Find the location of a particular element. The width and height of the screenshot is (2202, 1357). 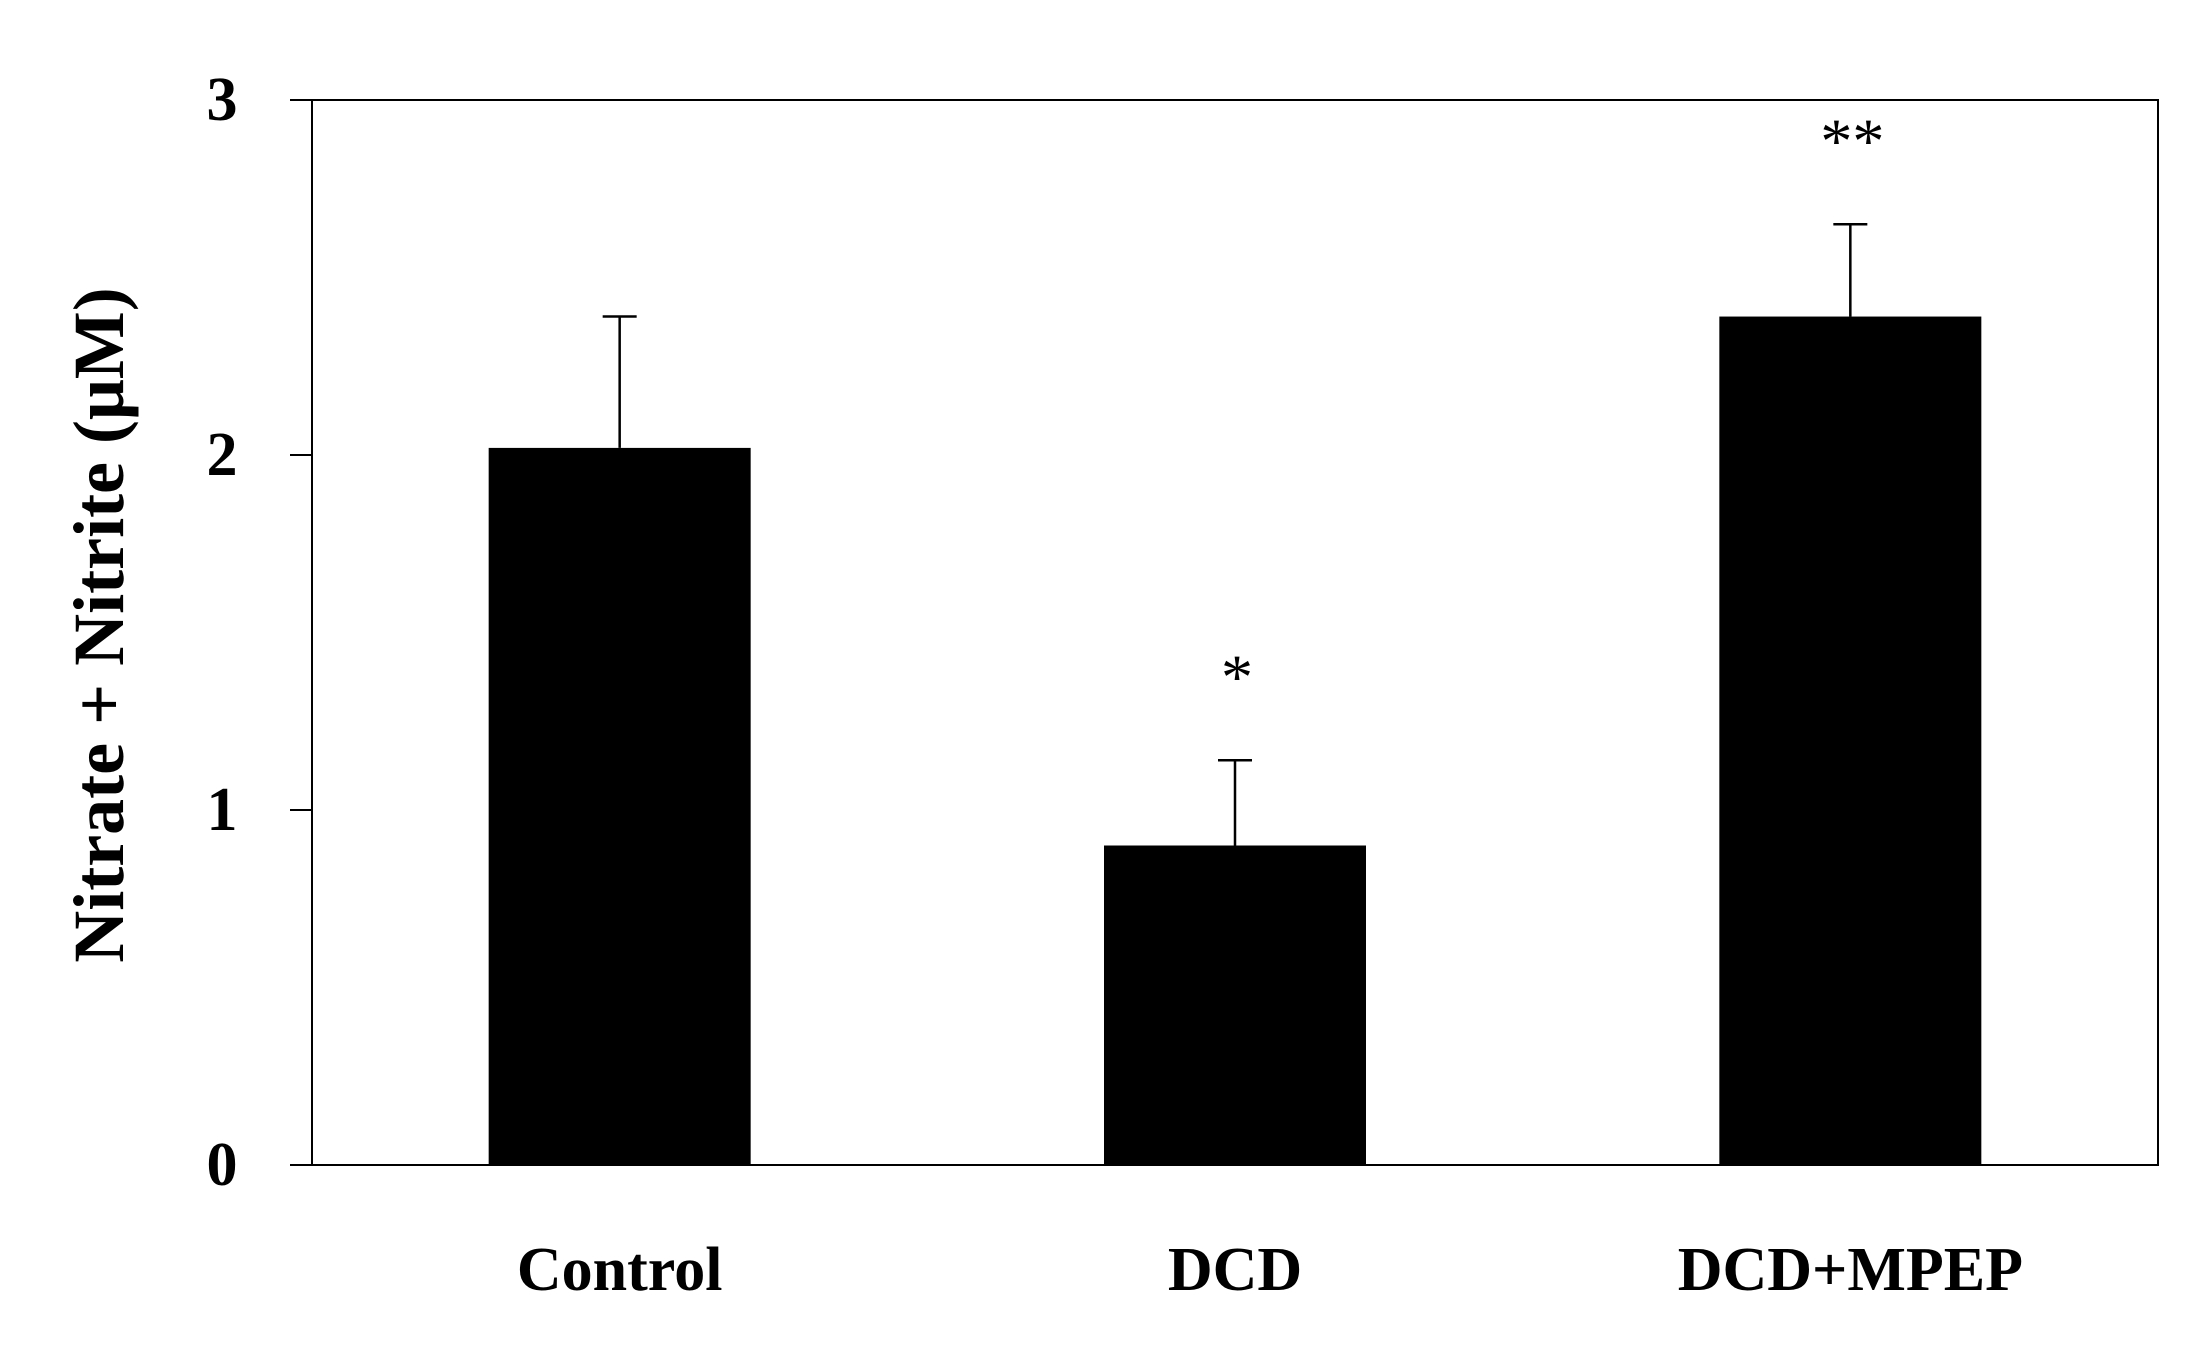

x-category-label: Control is located at coordinates (620, 1270).